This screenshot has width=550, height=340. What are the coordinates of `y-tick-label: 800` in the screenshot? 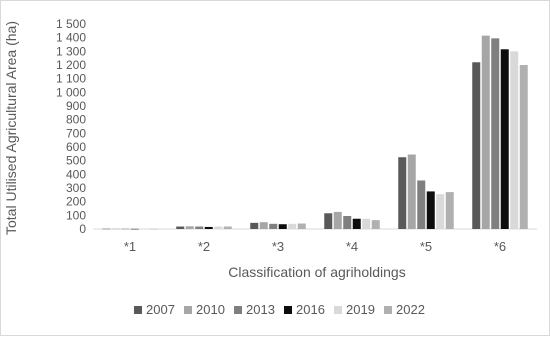 It's located at (76, 120).